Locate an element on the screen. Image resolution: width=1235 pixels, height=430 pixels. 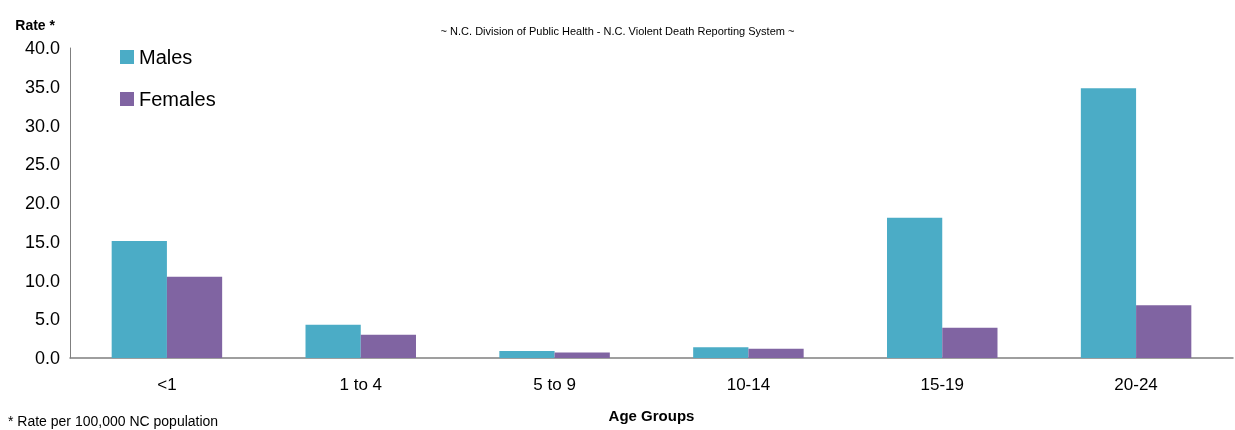
y-tick-label: 15.0 is located at coordinates (42, 241).